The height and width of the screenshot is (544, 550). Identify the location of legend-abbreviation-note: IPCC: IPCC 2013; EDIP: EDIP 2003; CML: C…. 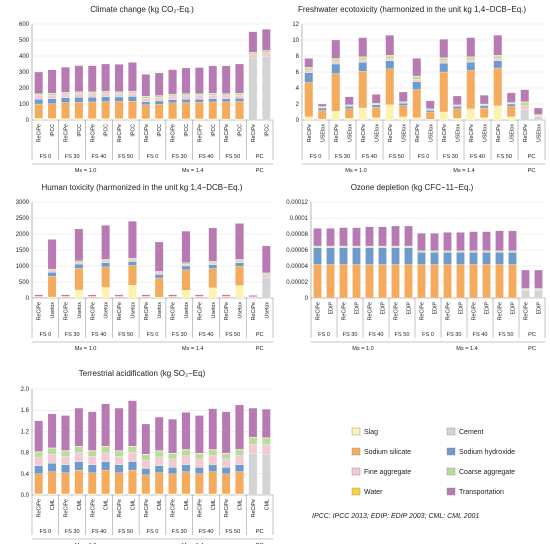
(395, 516).